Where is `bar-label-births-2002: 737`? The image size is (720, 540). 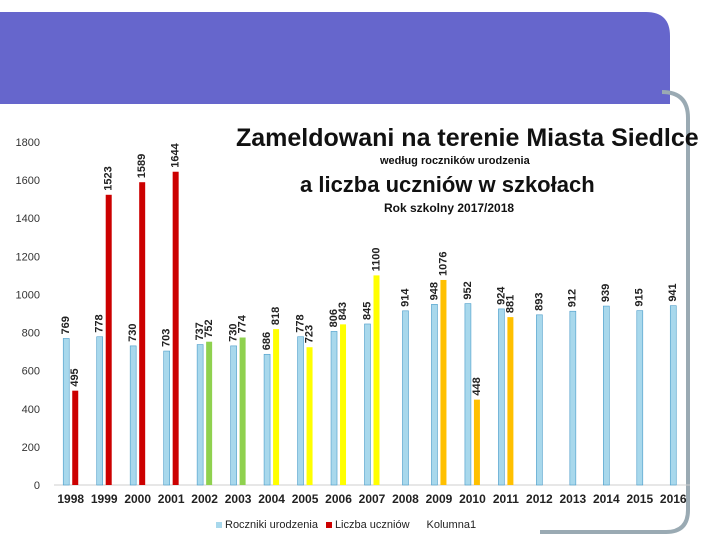 bar-label-births-2002: 737 is located at coordinates (200, 331).